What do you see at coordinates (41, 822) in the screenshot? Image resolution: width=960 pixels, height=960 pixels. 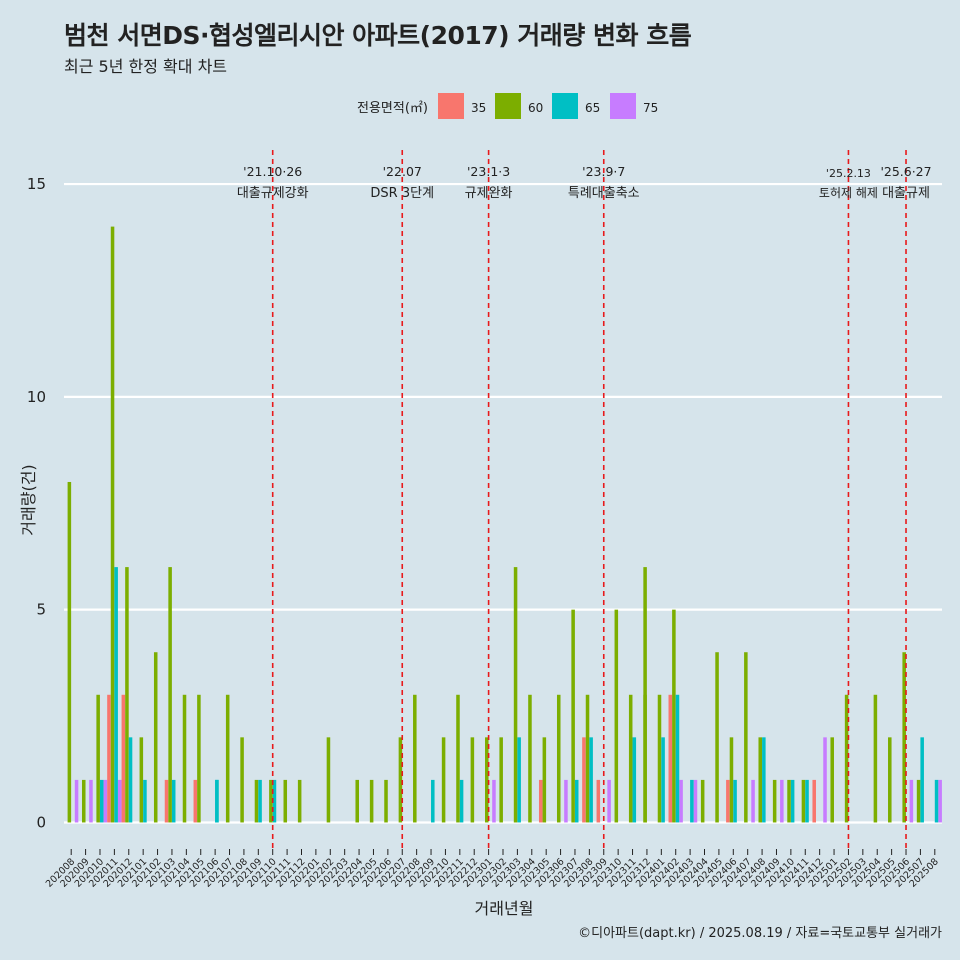 I see `y-tick-label: 0` at bounding box center [41, 822].